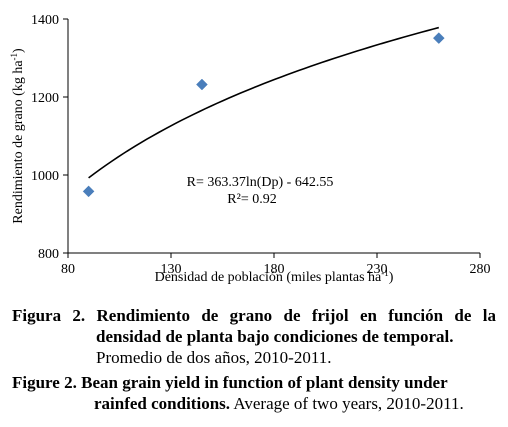 This screenshot has height=427, width=508. What do you see at coordinates (45, 176) in the screenshot?
I see `y-tick-label: 1000` at bounding box center [45, 176].